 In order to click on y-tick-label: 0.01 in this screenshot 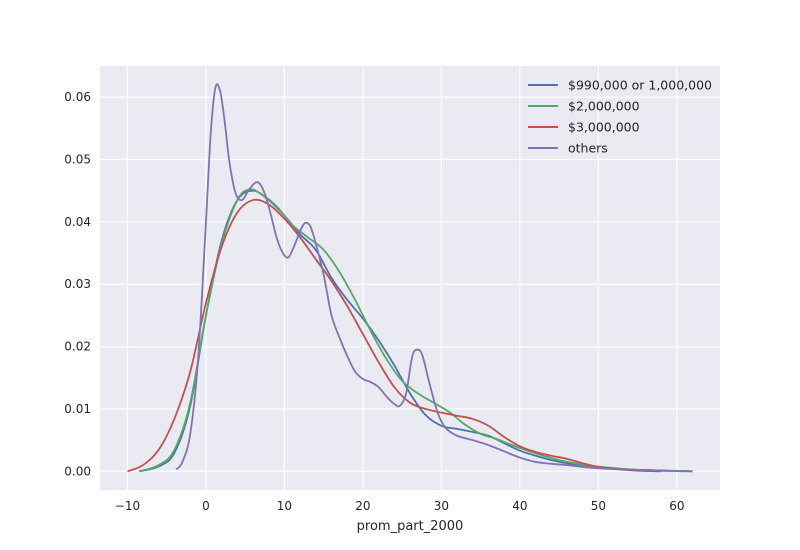, I will do `click(77, 409)`.